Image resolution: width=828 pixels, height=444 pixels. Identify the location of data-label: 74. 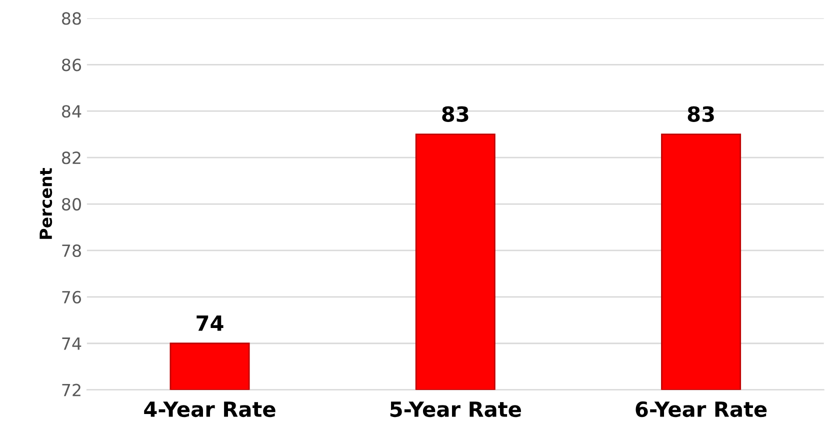
(210, 323).